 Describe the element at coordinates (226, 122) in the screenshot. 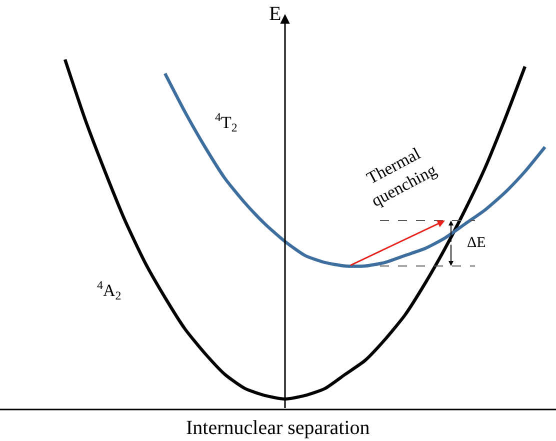

I see `annotation: $^{4}$T$_{2}$` at that location.